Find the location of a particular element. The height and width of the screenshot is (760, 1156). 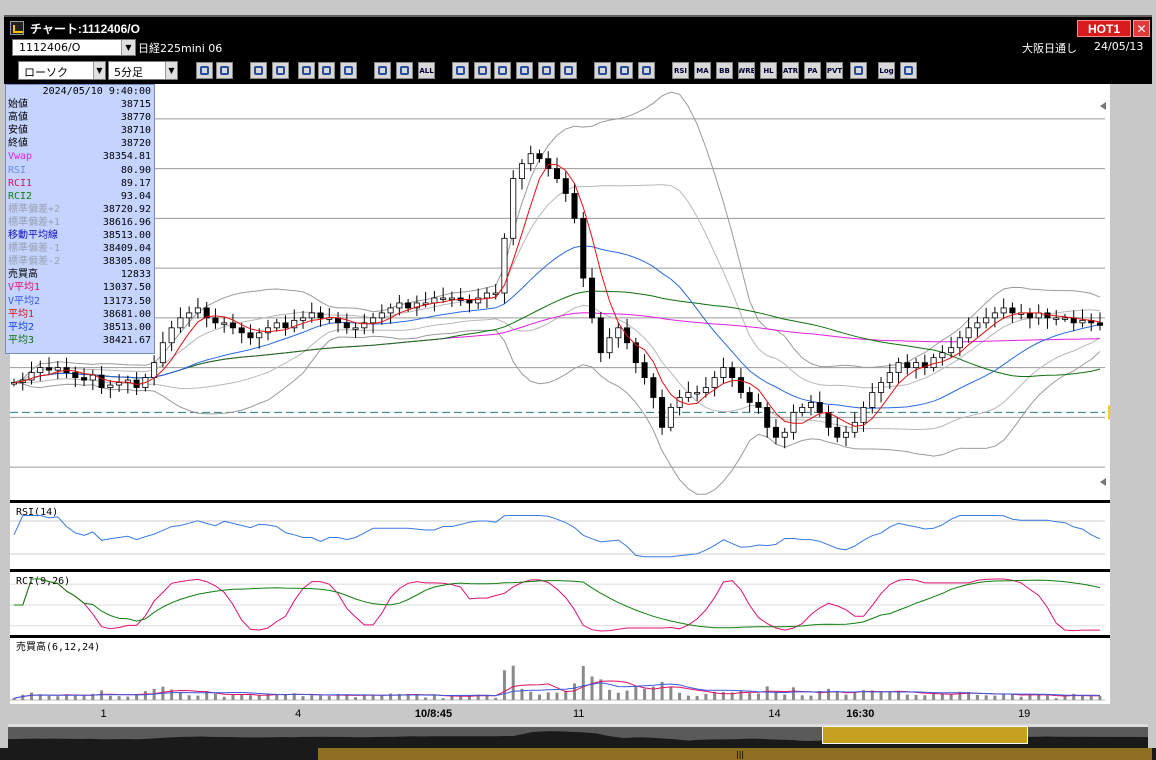

candle-b-icon is located at coordinates (280, 70).